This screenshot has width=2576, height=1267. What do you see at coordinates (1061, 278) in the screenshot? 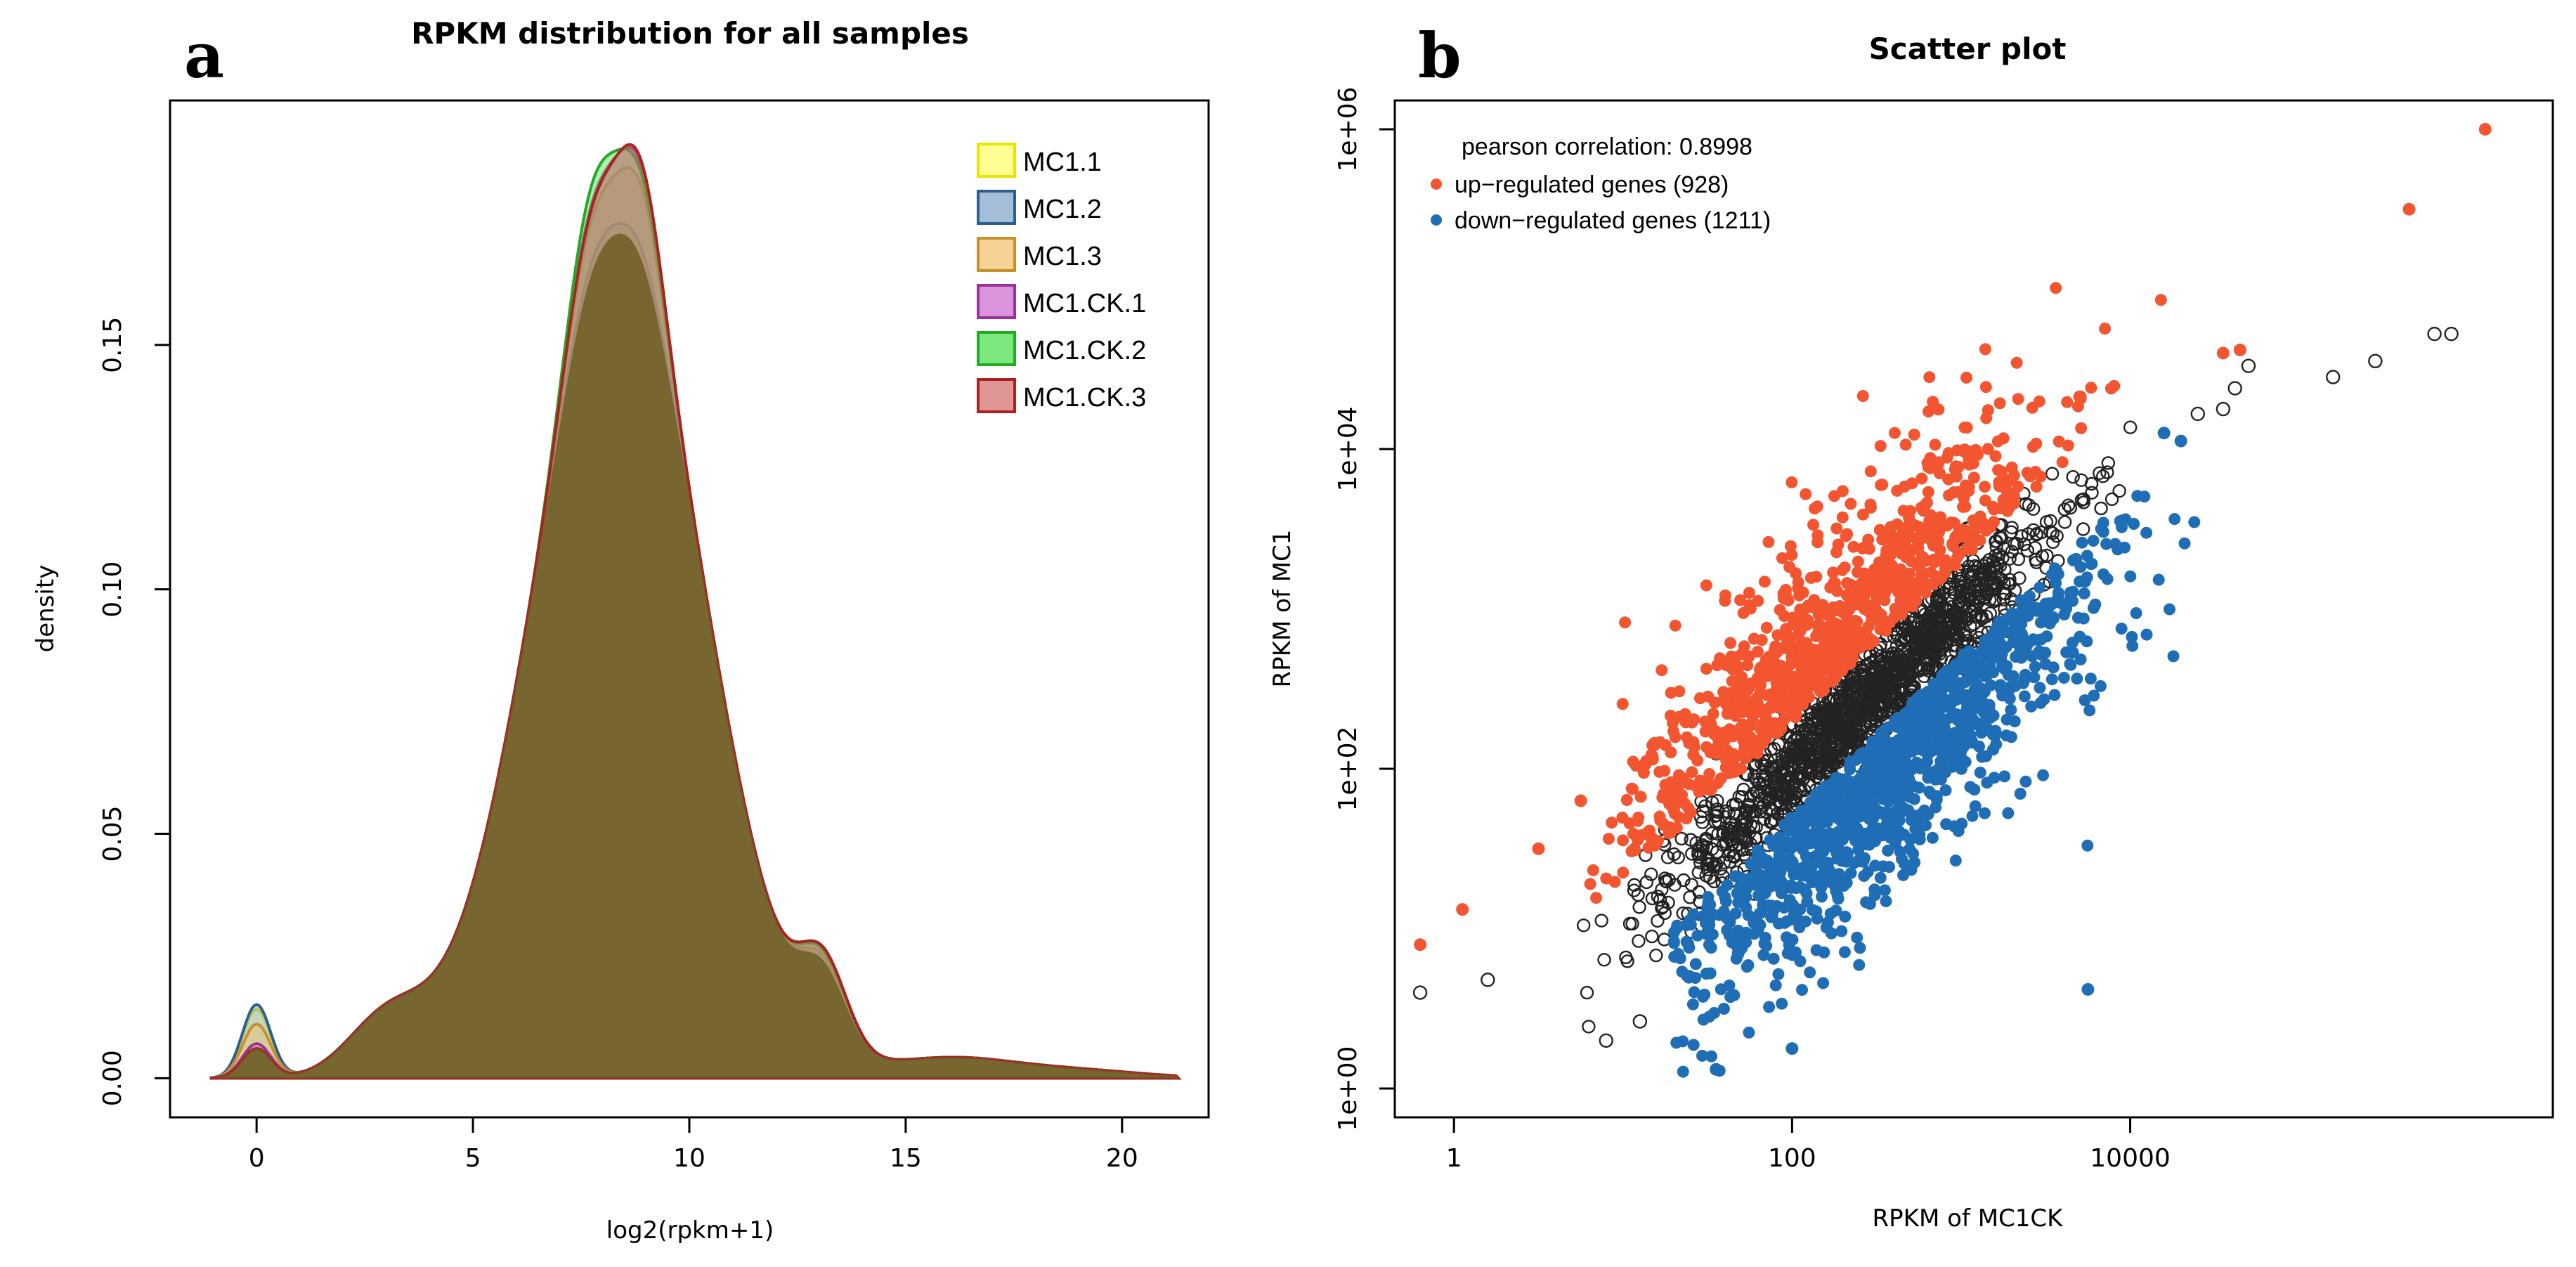
I see `legend-a: MC1.1 MC1.2 MC1.3 MC1.CK.1 MC1.CK.2 MC1.CK.3` at bounding box center [1061, 278].